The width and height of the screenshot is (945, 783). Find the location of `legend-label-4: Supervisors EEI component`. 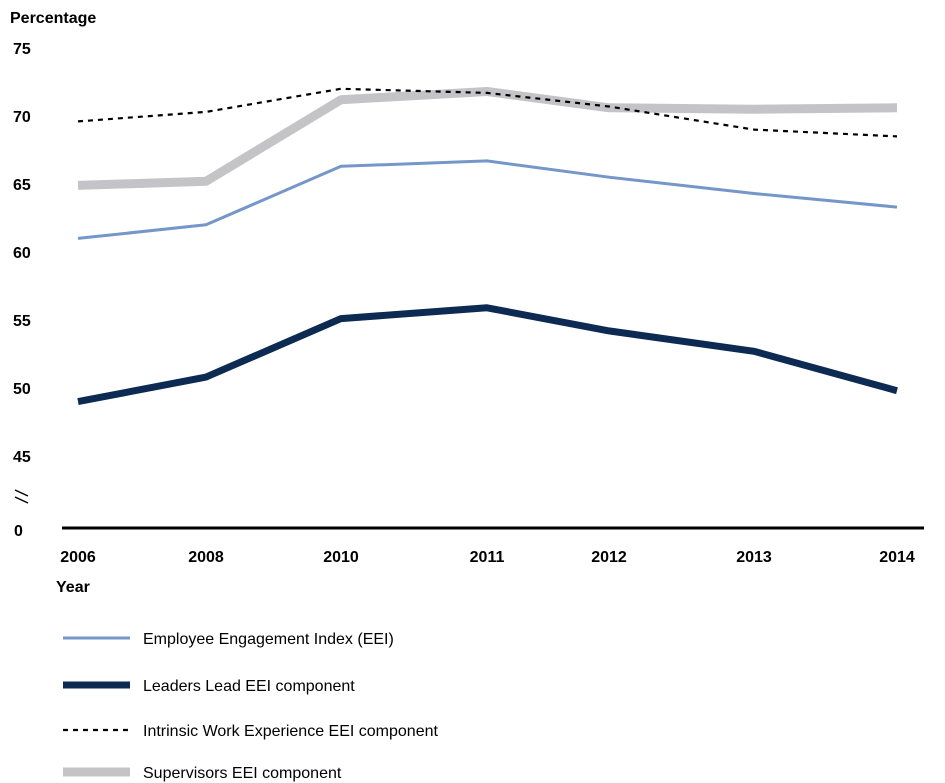

legend-label-4: Supervisors EEI component is located at coordinates (242, 773).